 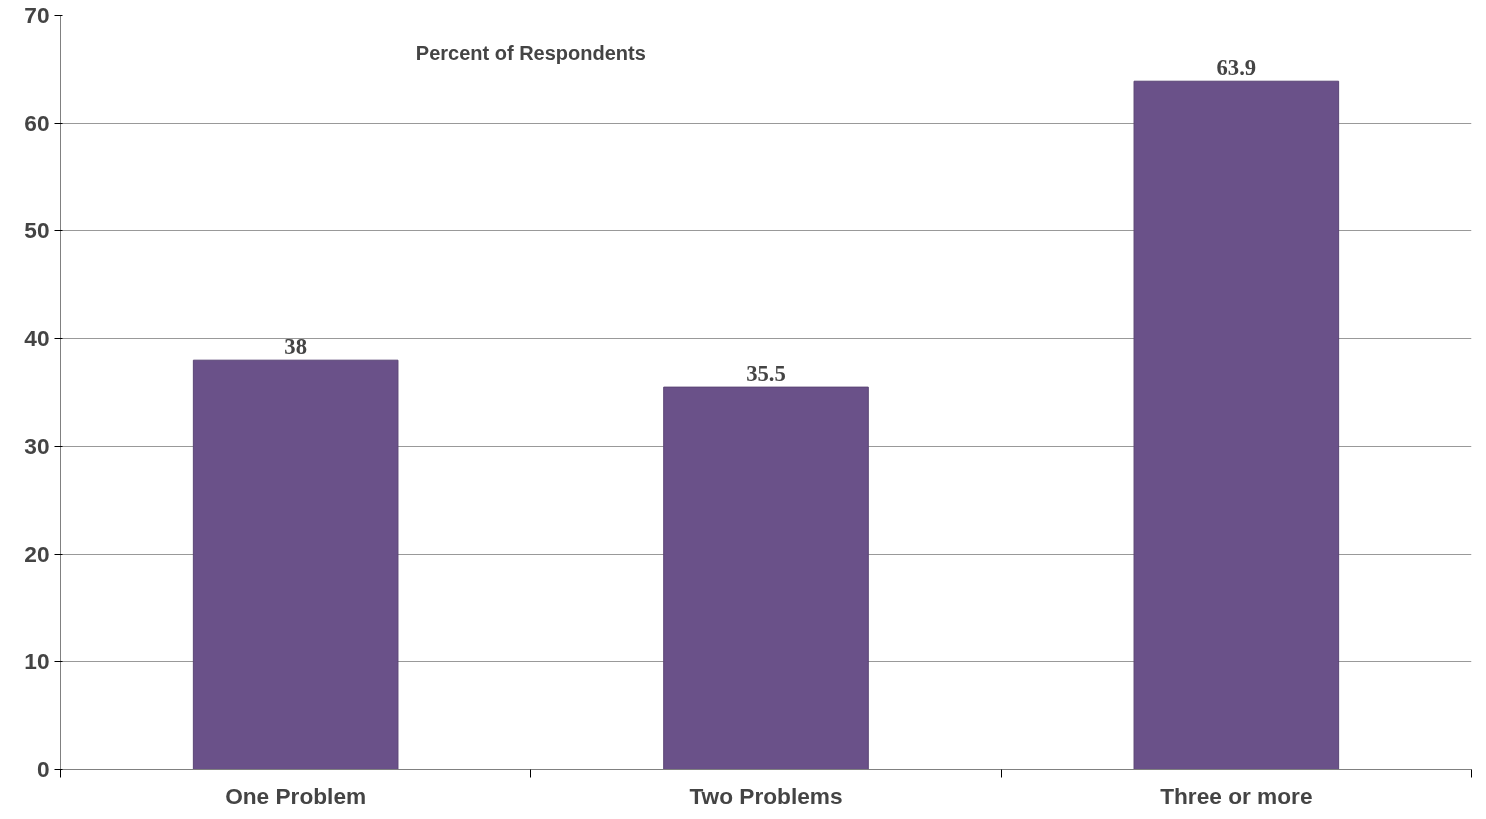 What do you see at coordinates (37, 553) in the screenshot?
I see `y-tick-label: 20` at bounding box center [37, 553].